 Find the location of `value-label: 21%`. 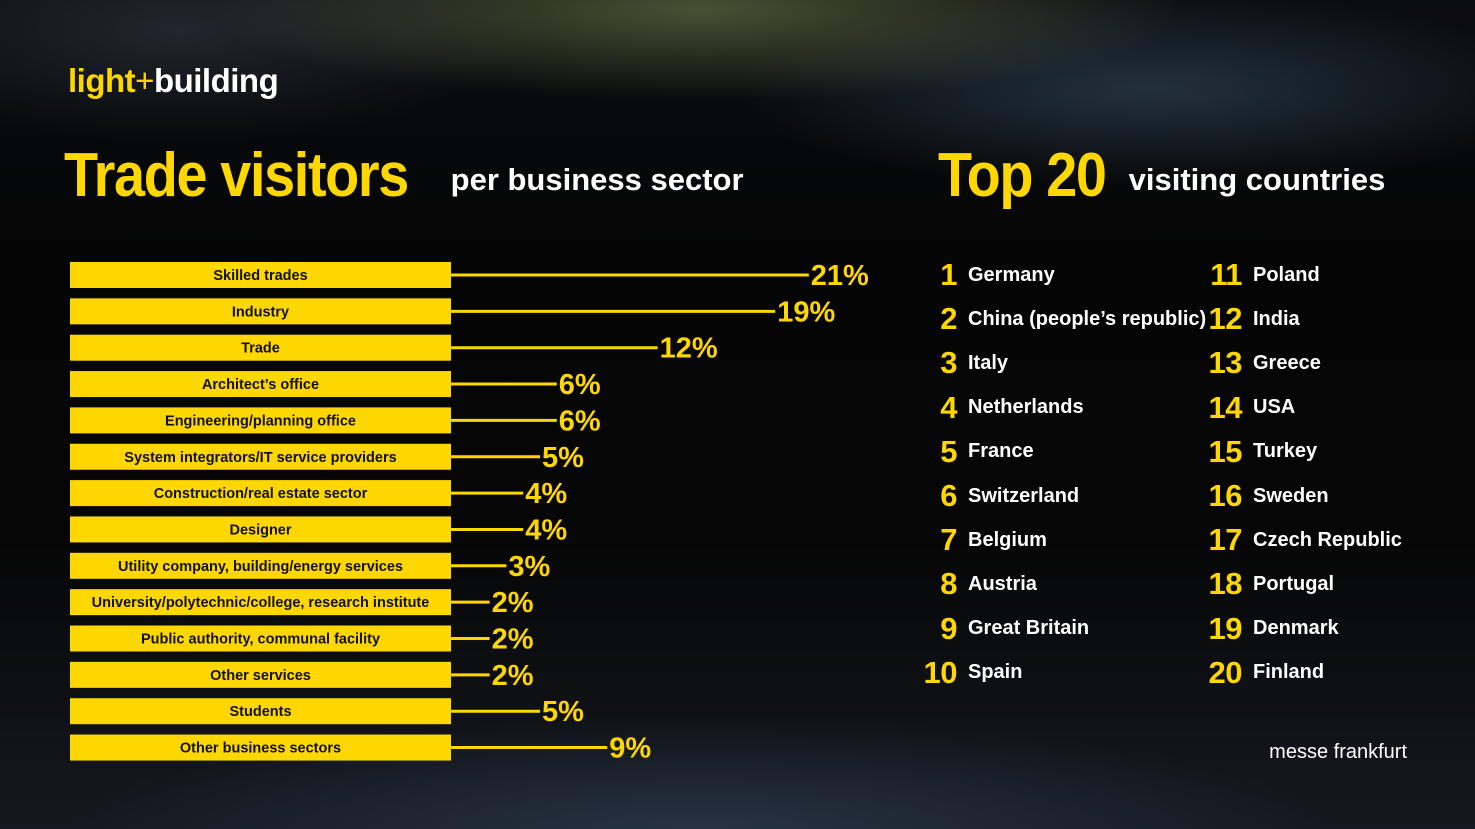

value-label: 21% is located at coordinates (840, 276).